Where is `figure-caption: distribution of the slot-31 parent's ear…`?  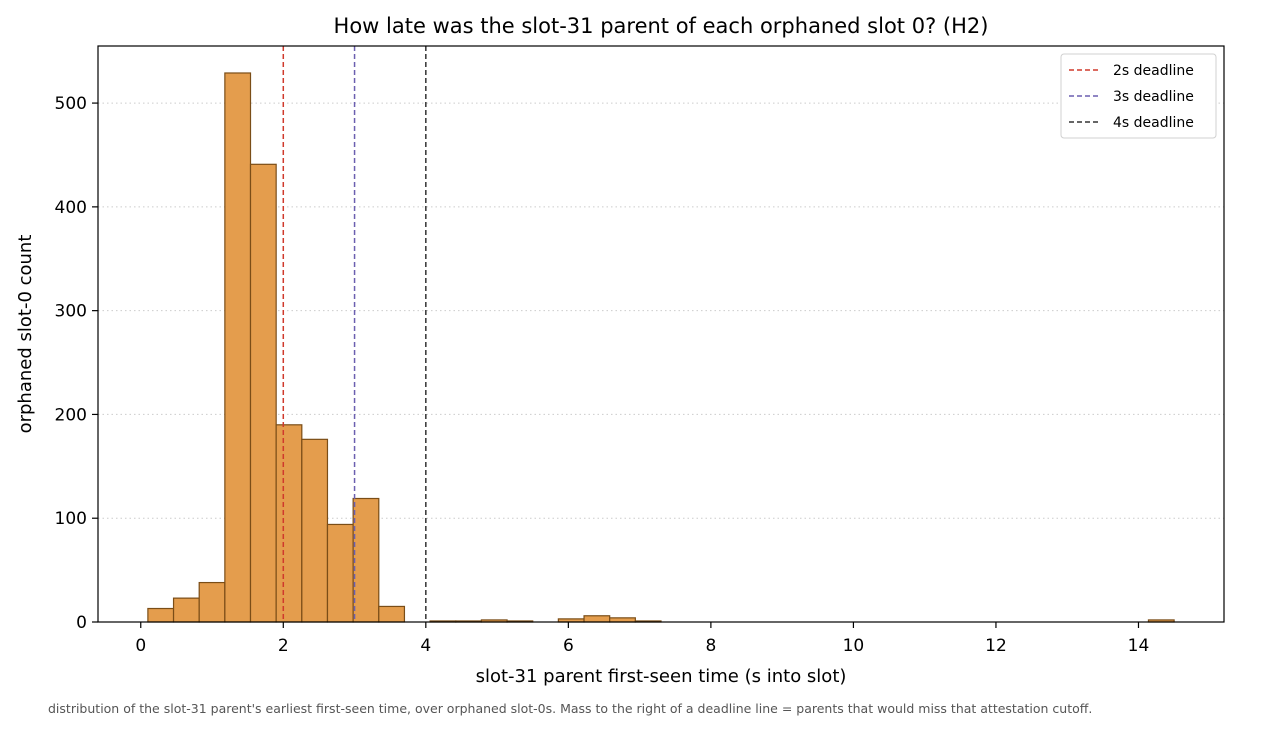 figure-caption: distribution of the slot-31 parent's ear… is located at coordinates (570, 708).